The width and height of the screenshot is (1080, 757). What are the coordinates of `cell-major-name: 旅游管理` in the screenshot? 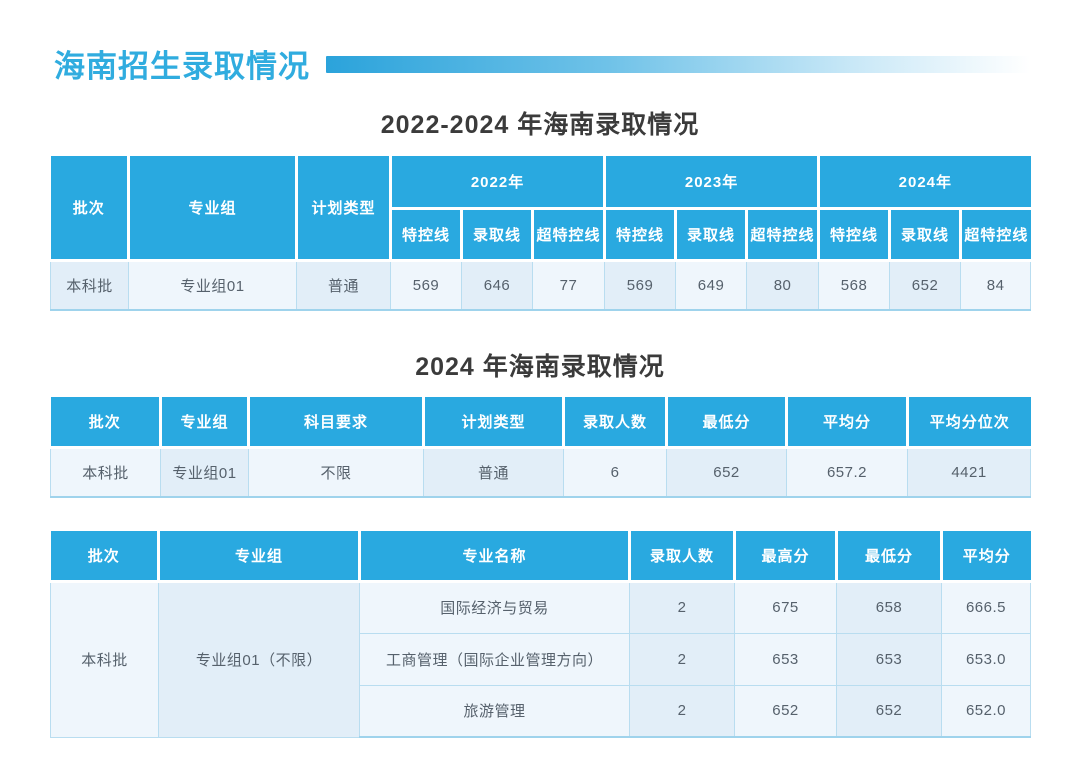 It's located at (494, 711).